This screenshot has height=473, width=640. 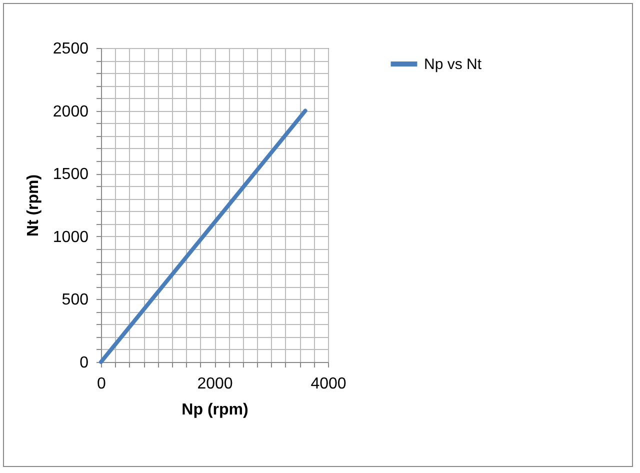 I want to click on legend-label: Np vs Nt, so click(x=453, y=64).